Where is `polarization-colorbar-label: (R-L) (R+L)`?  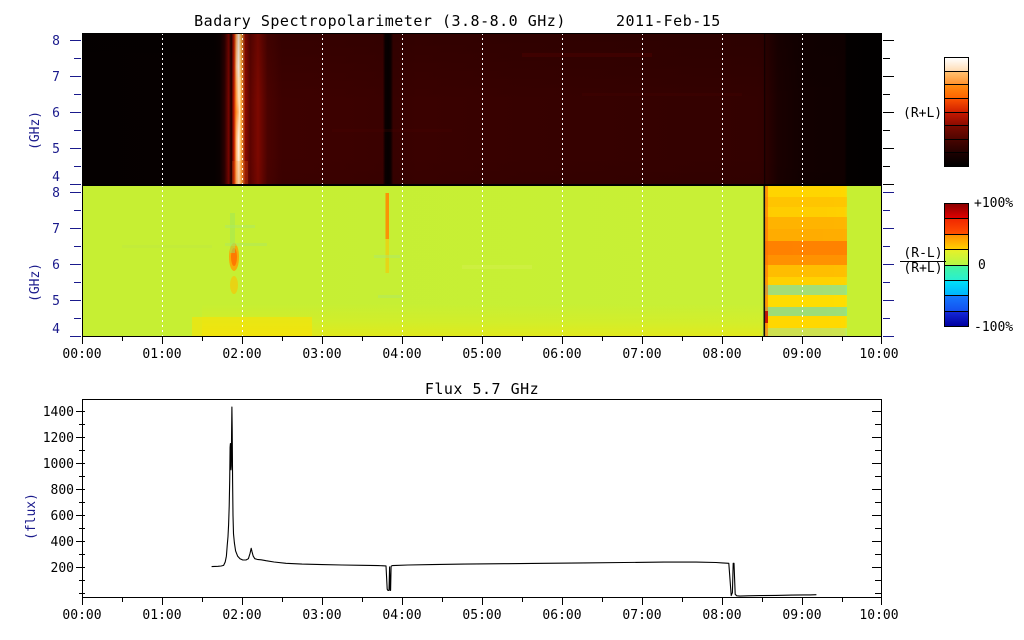
polarization-colorbar-label: (R-L) (R+L) is located at coordinates (923, 261).